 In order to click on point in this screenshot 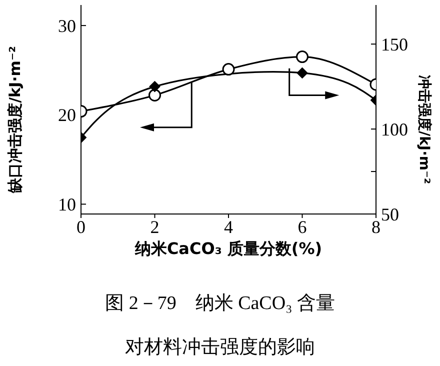, I will do `click(228, 69)`.